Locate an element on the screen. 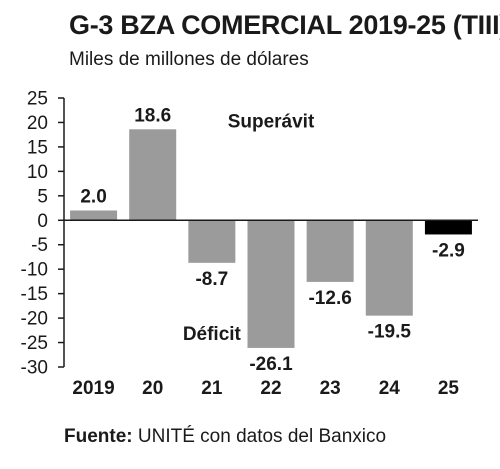 This screenshot has height=469, width=500. data-label: -8.7 is located at coordinates (211, 279).